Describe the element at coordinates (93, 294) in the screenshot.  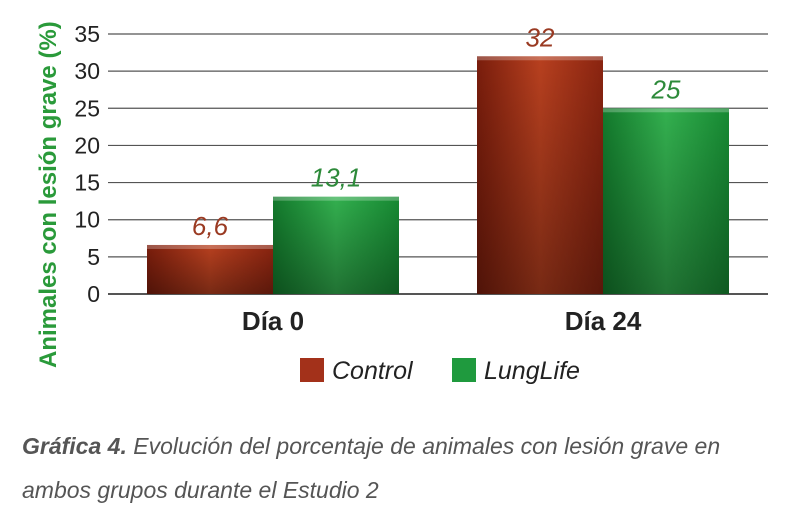
I see `y-tick-label: 0` at that location.